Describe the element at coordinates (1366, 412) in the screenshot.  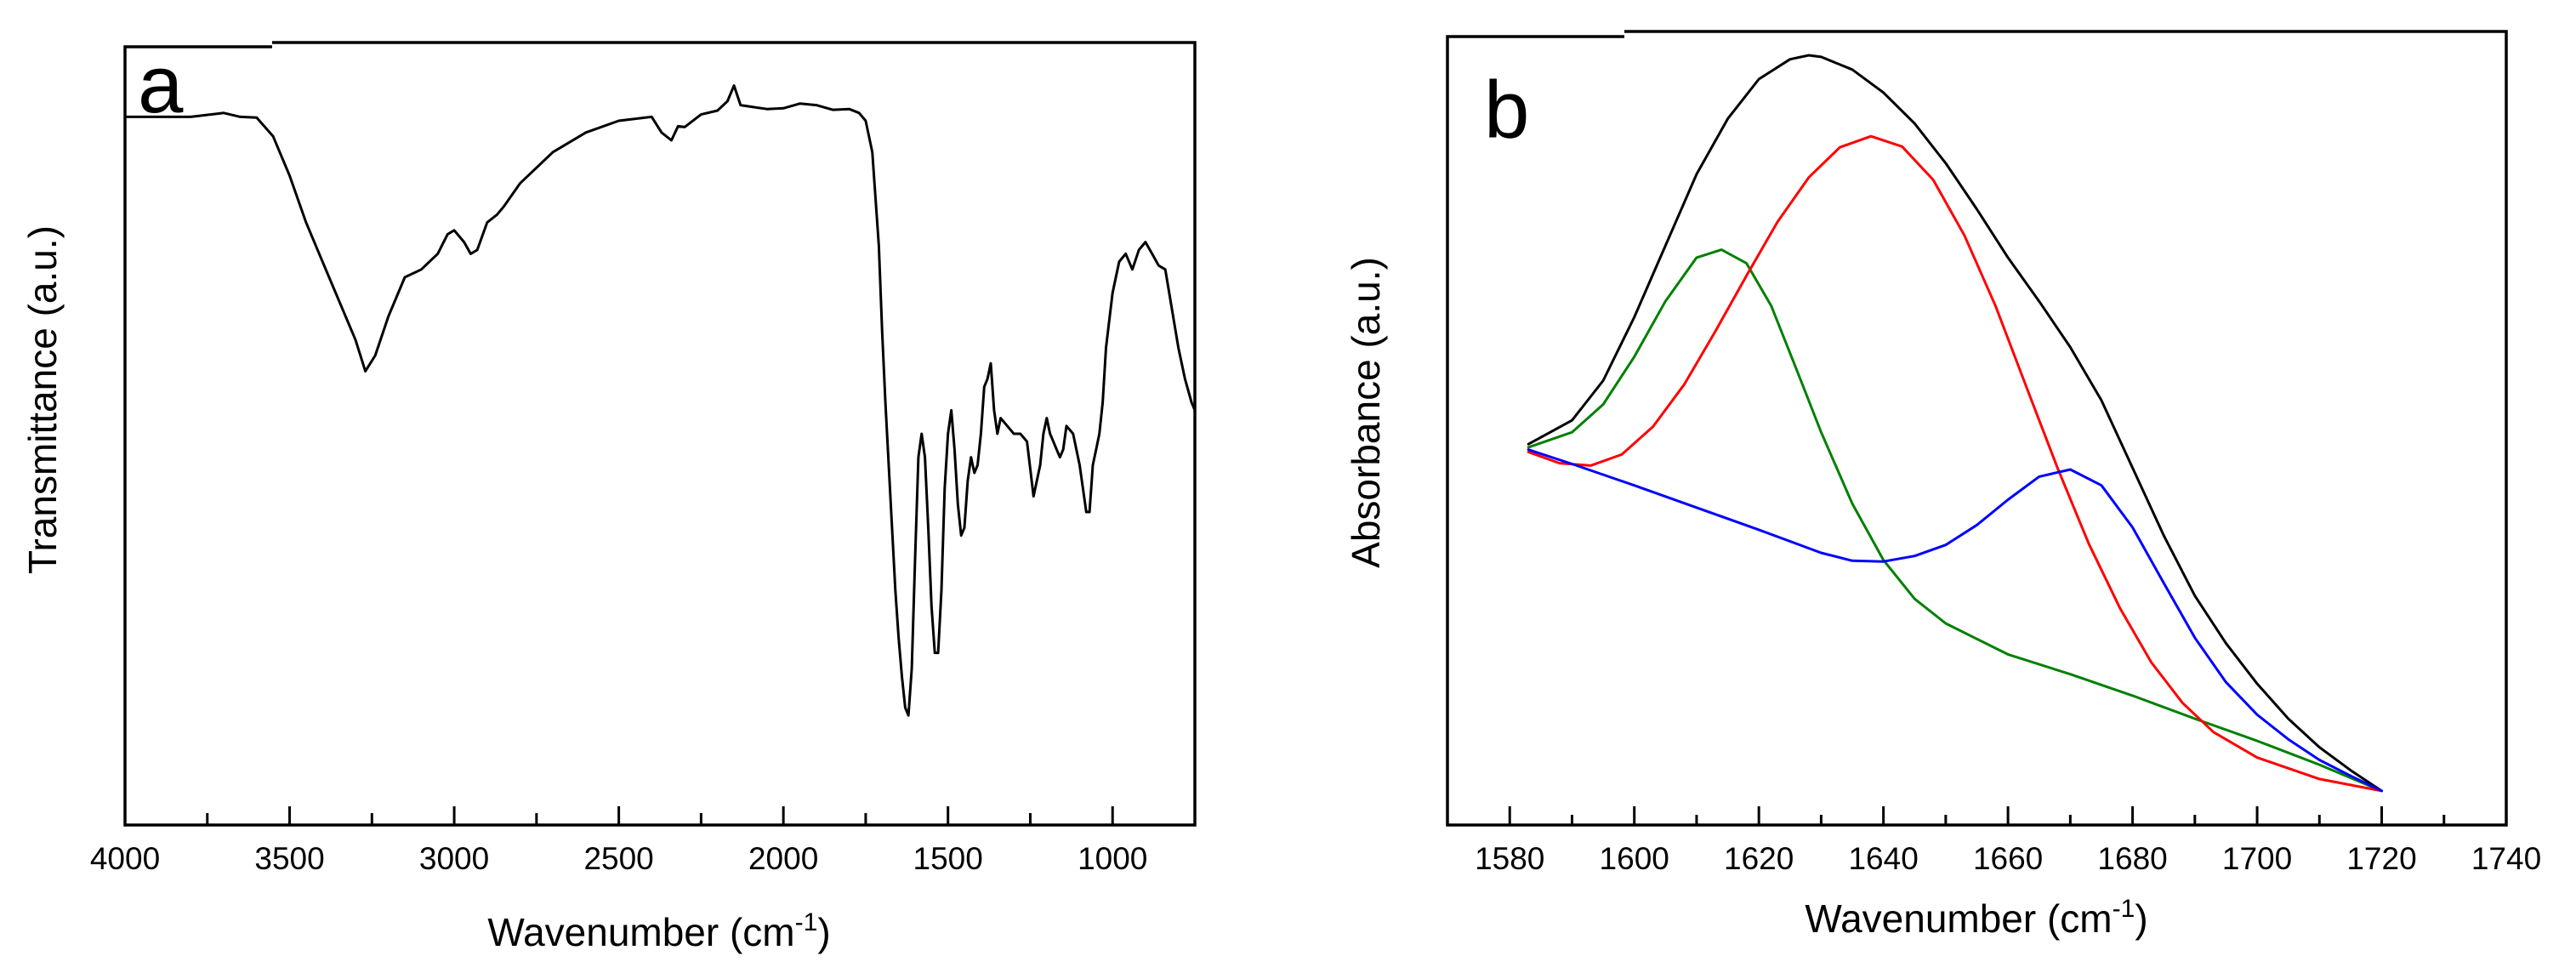
I see `panel-b-y-axis-title: Absorbance (a.u.)` at that location.